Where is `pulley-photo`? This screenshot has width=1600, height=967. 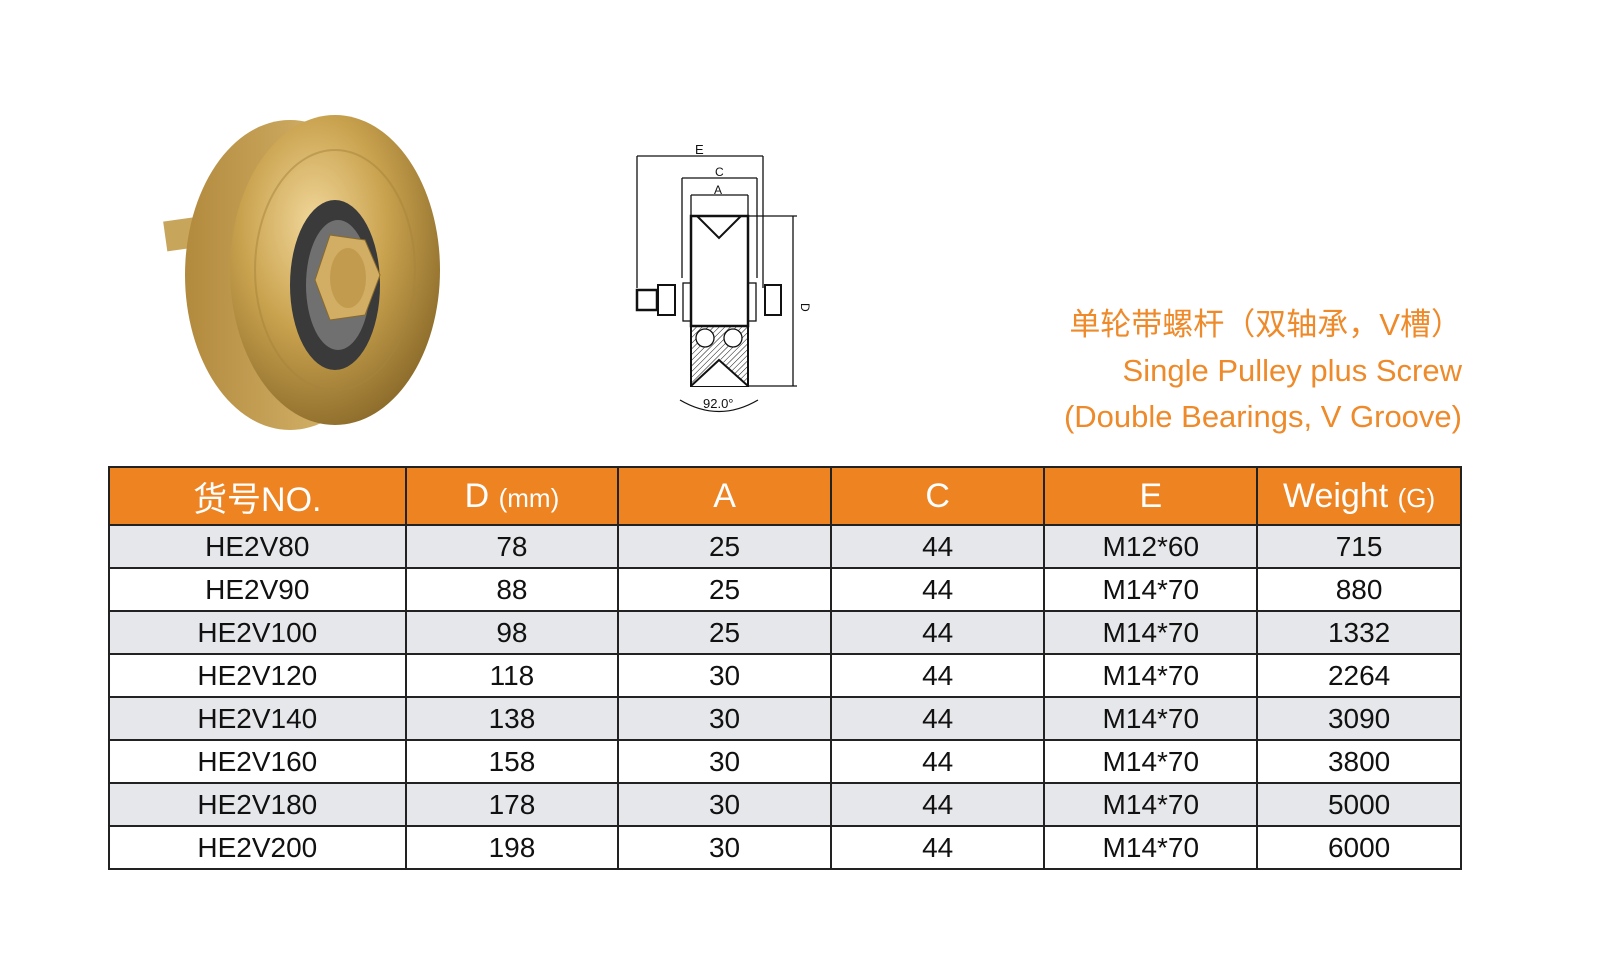 pulley-photo is located at coordinates (300, 270).